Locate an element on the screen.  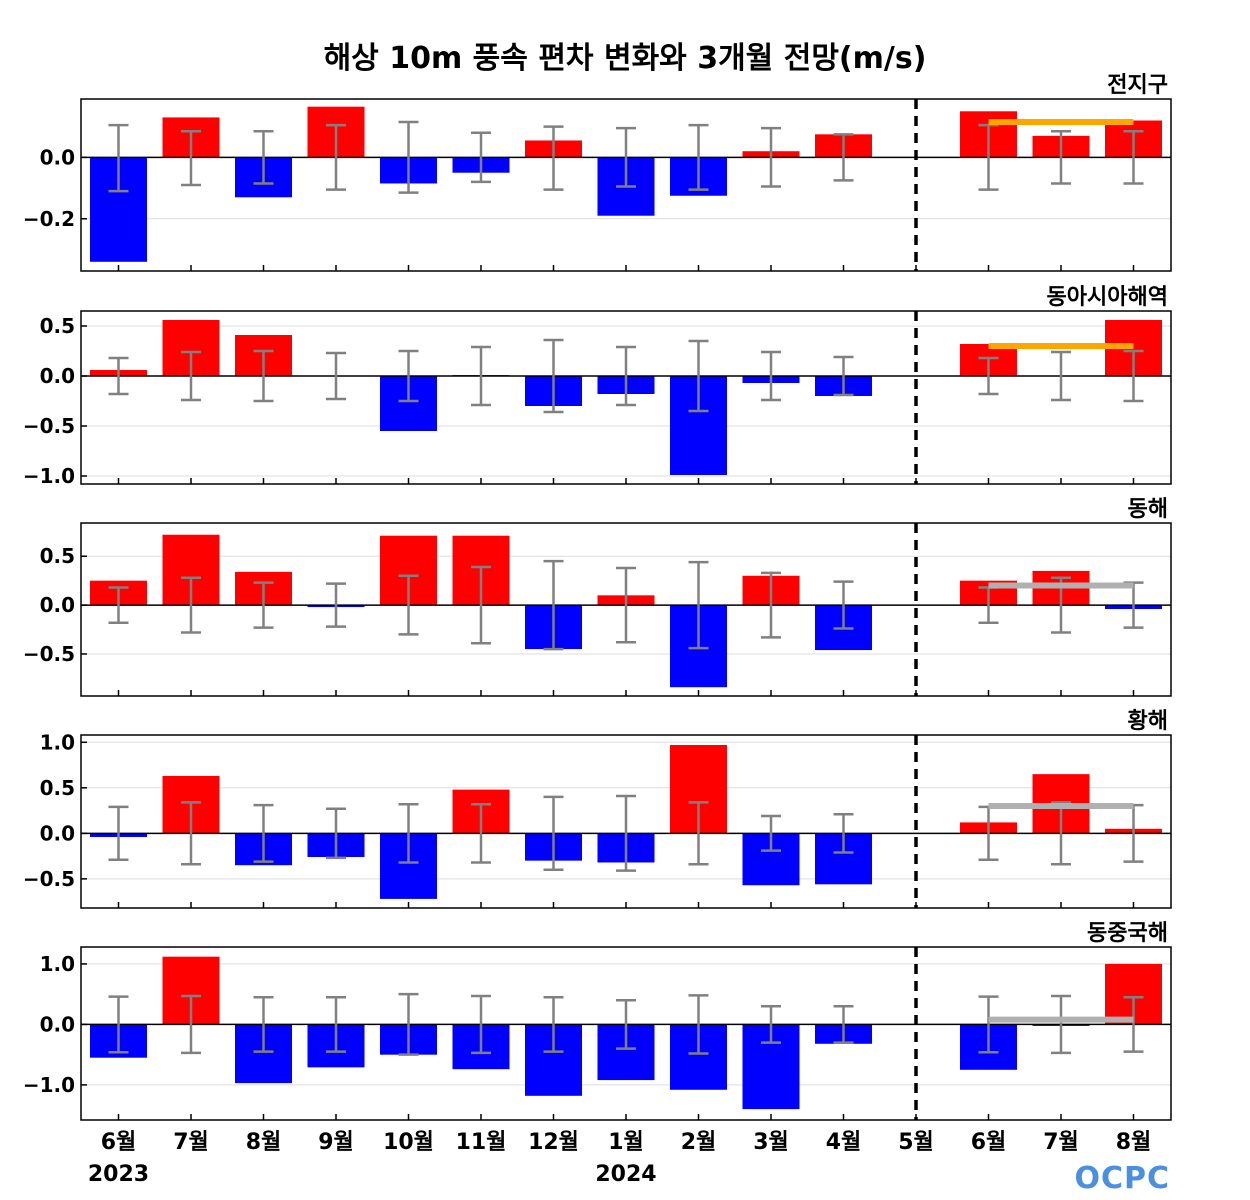
x-tick-label: 12월 is located at coordinates (553, 1142).